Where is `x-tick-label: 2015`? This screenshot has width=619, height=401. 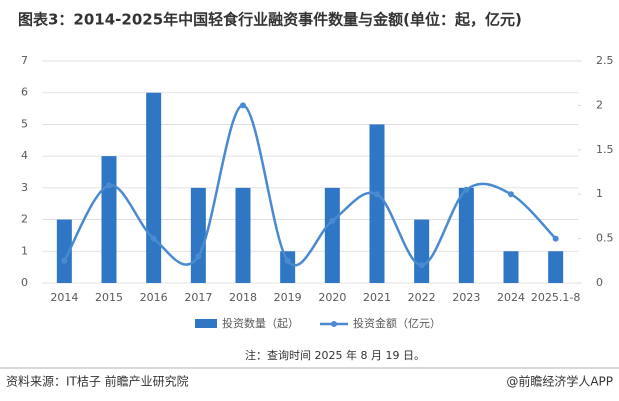
x-tick-label: 2015 is located at coordinates (109, 297).